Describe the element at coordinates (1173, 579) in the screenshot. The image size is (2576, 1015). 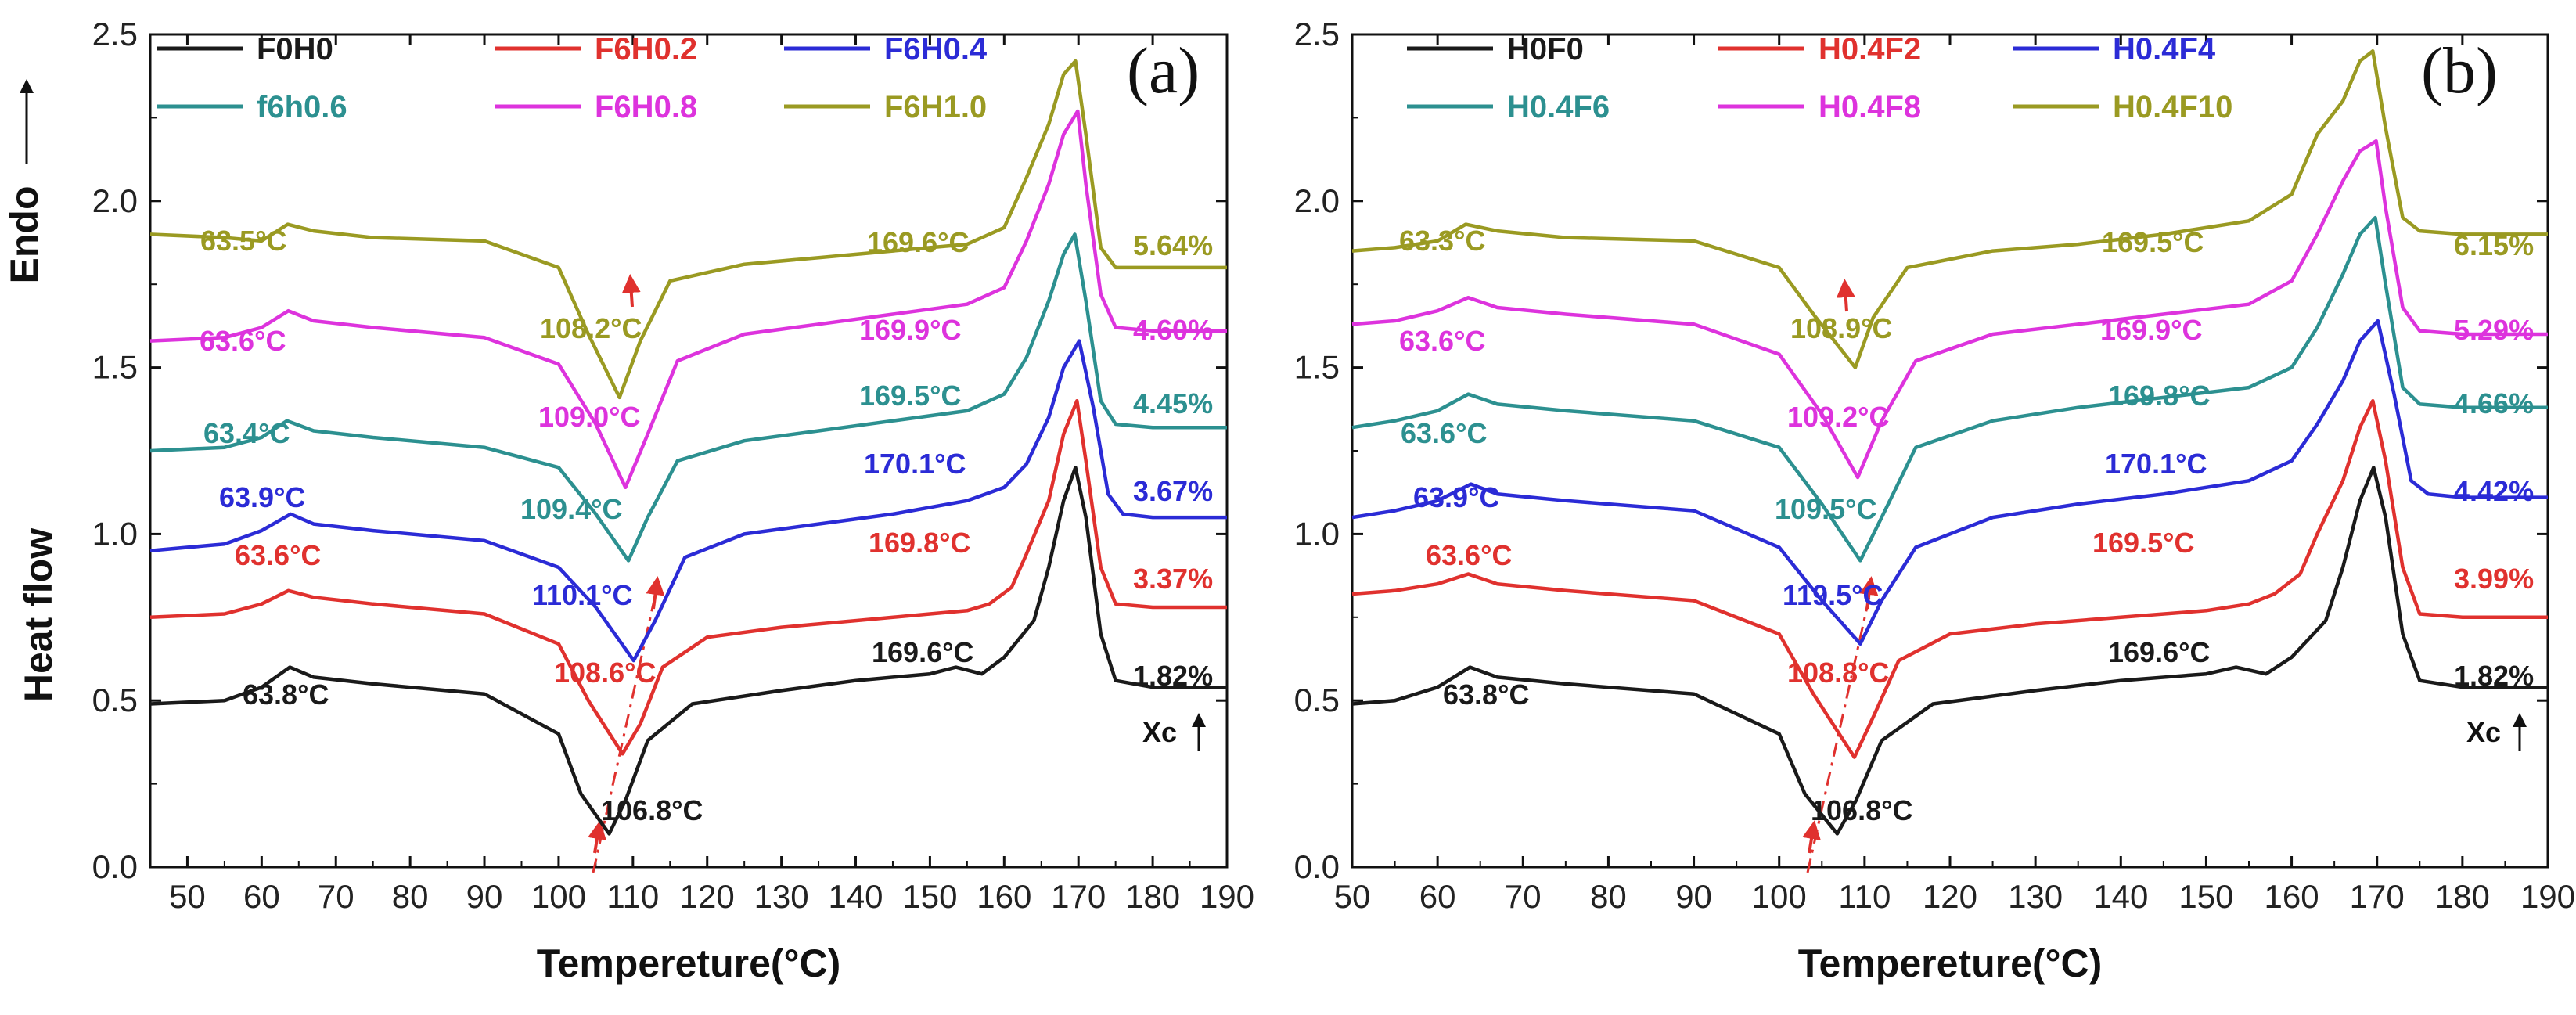
I see `data-label-xc: 3.37%` at that location.